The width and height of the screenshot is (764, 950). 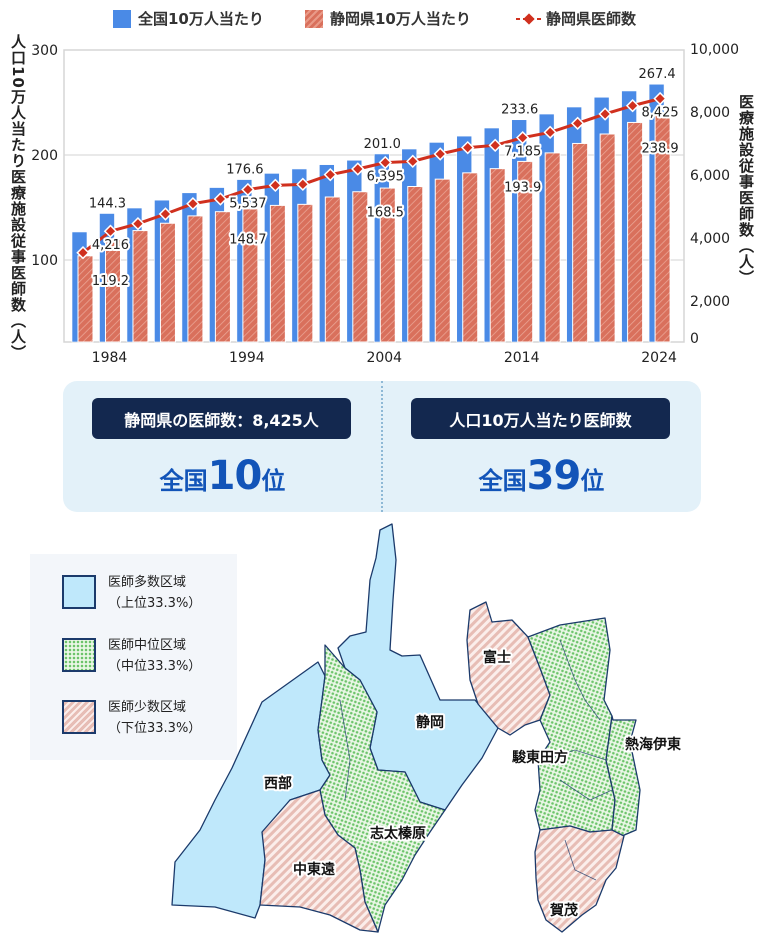 What do you see at coordinates (400, 19) in the screenshot?
I see `legend-label: 静岡県10万人当たり` at bounding box center [400, 19].